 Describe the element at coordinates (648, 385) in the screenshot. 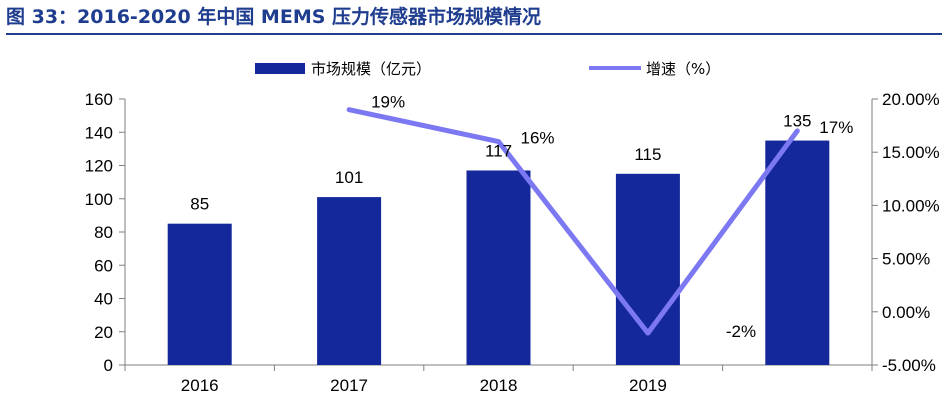

I see `x-tick-label: 2019` at that location.